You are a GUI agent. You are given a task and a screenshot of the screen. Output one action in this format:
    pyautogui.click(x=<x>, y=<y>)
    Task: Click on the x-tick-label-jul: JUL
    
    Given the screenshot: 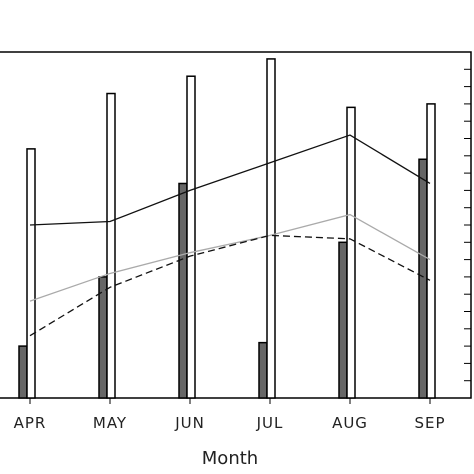 What is the action you would take?
    pyautogui.click(x=270, y=423)
    